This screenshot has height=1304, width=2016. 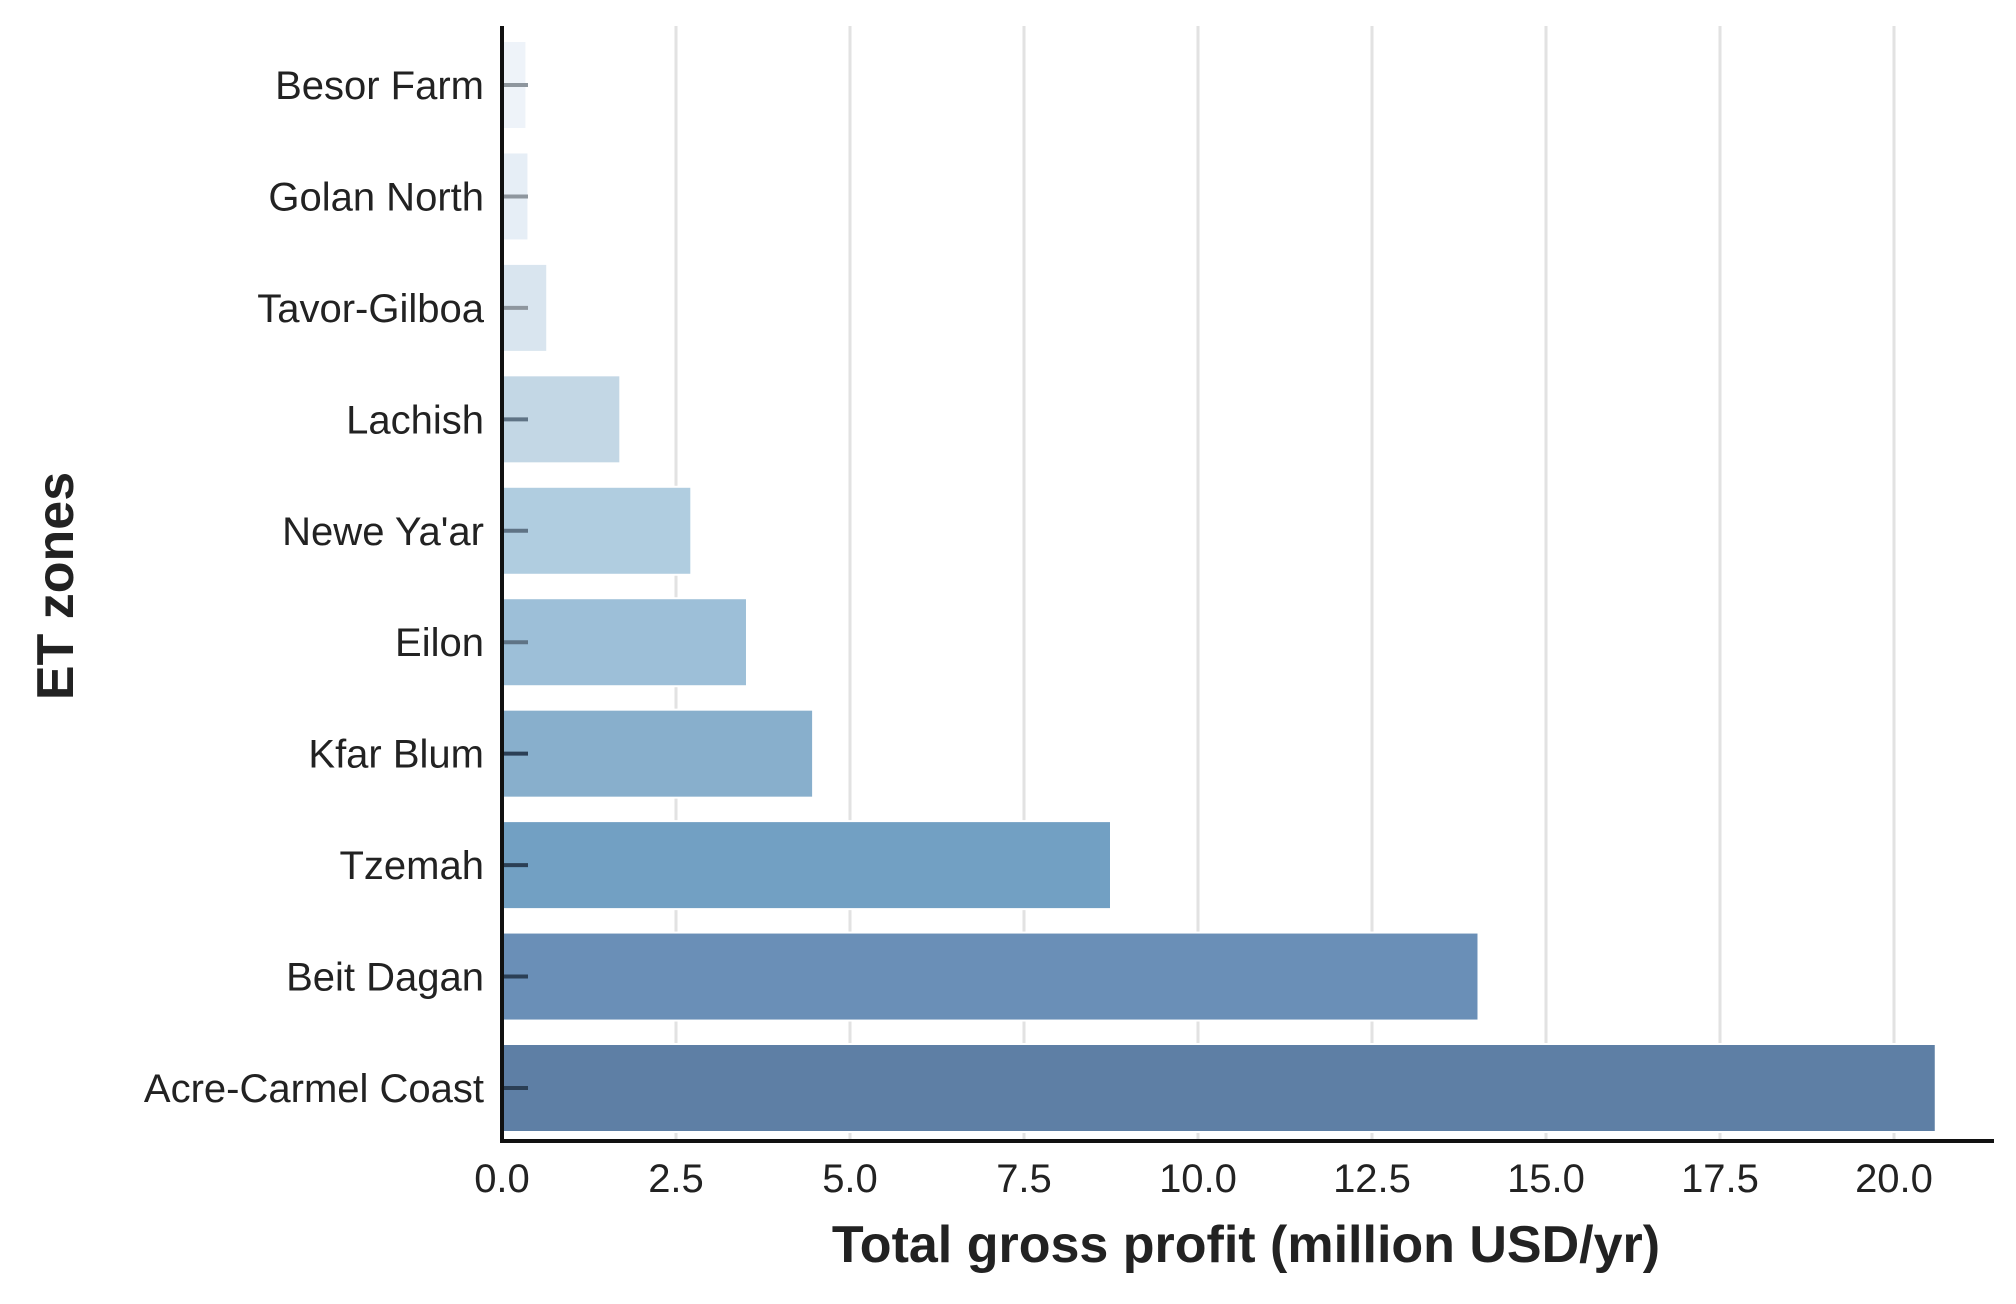 I want to click on category-label: Lachish, so click(x=415, y=420).